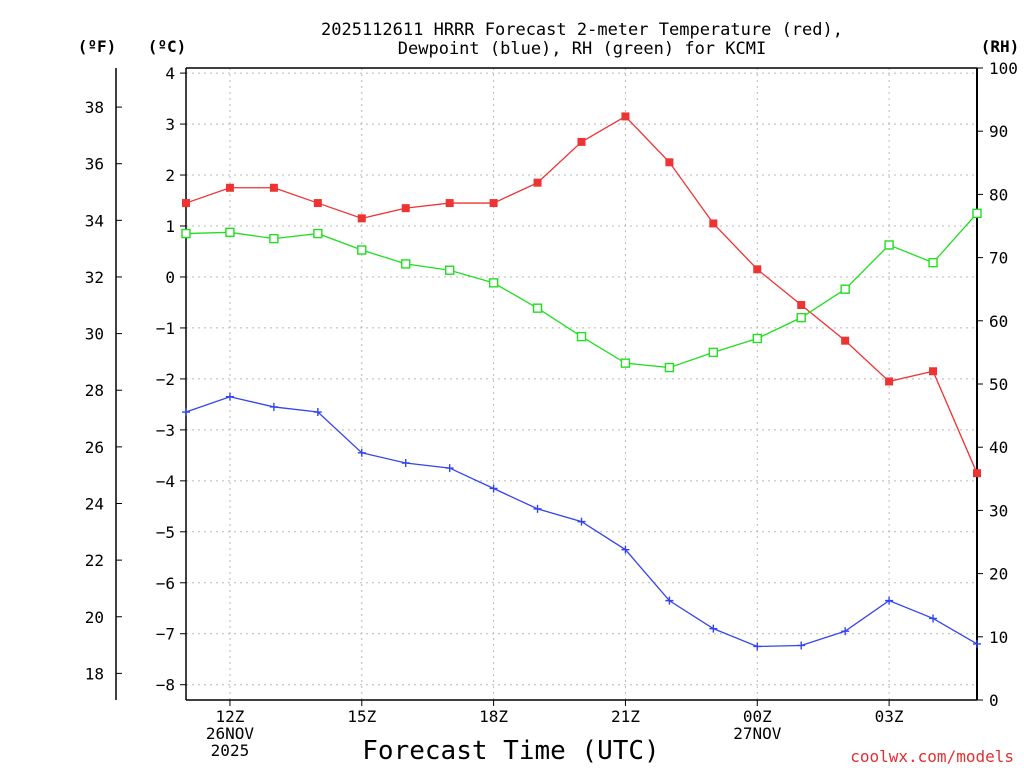 Image resolution: width=1024 pixels, height=768 pixels. Describe the element at coordinates (998, 258) in the screenshot. I see `rh-tick-label: 70` at that location.